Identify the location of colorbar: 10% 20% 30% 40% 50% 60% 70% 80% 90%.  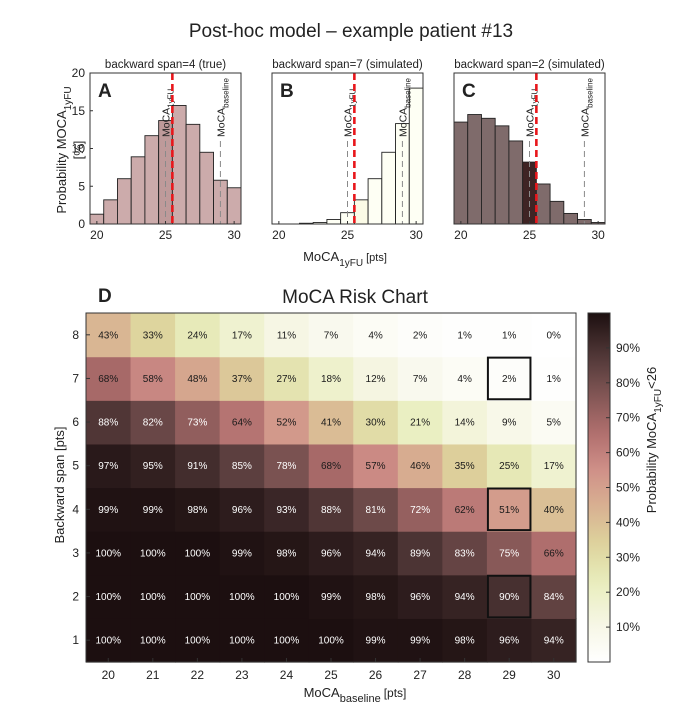
(613, 487).